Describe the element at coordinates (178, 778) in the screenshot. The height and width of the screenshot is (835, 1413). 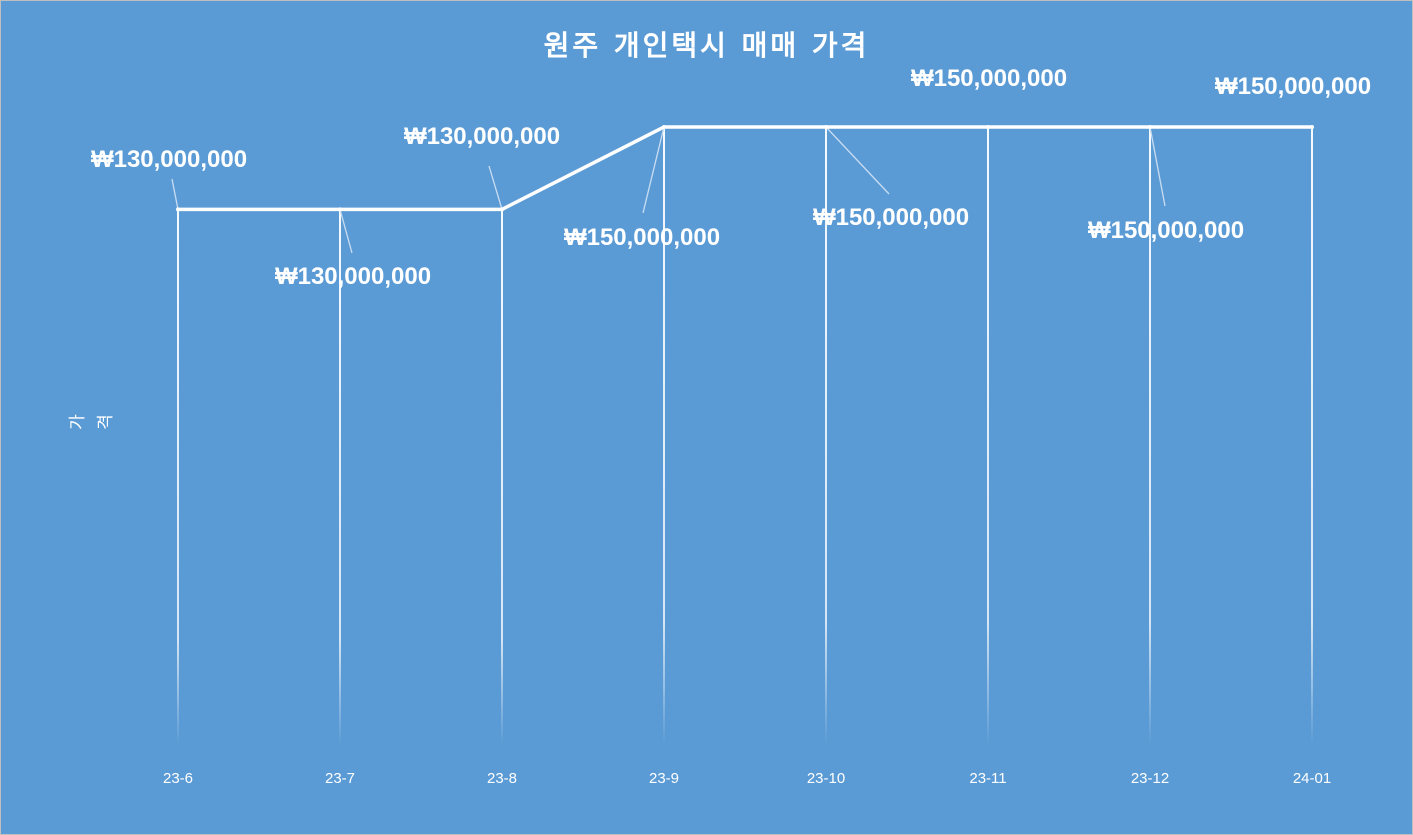
I see `x-tick-label: 23-6` at that location.